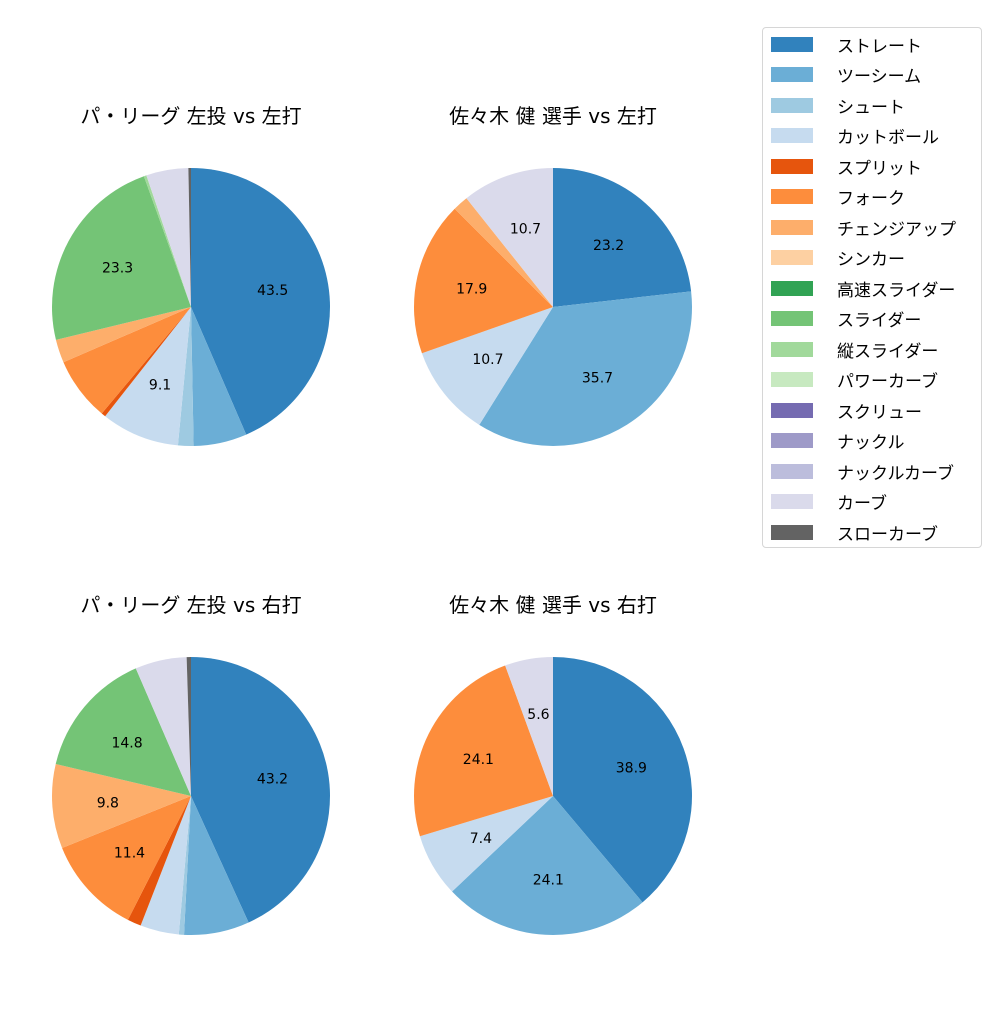 This screenshot has width=1000, height=1029. What do you see at coordinates (525, 229) in the screenshot?
I see `slice-label: 10.7` at bounding box center [525, 229].